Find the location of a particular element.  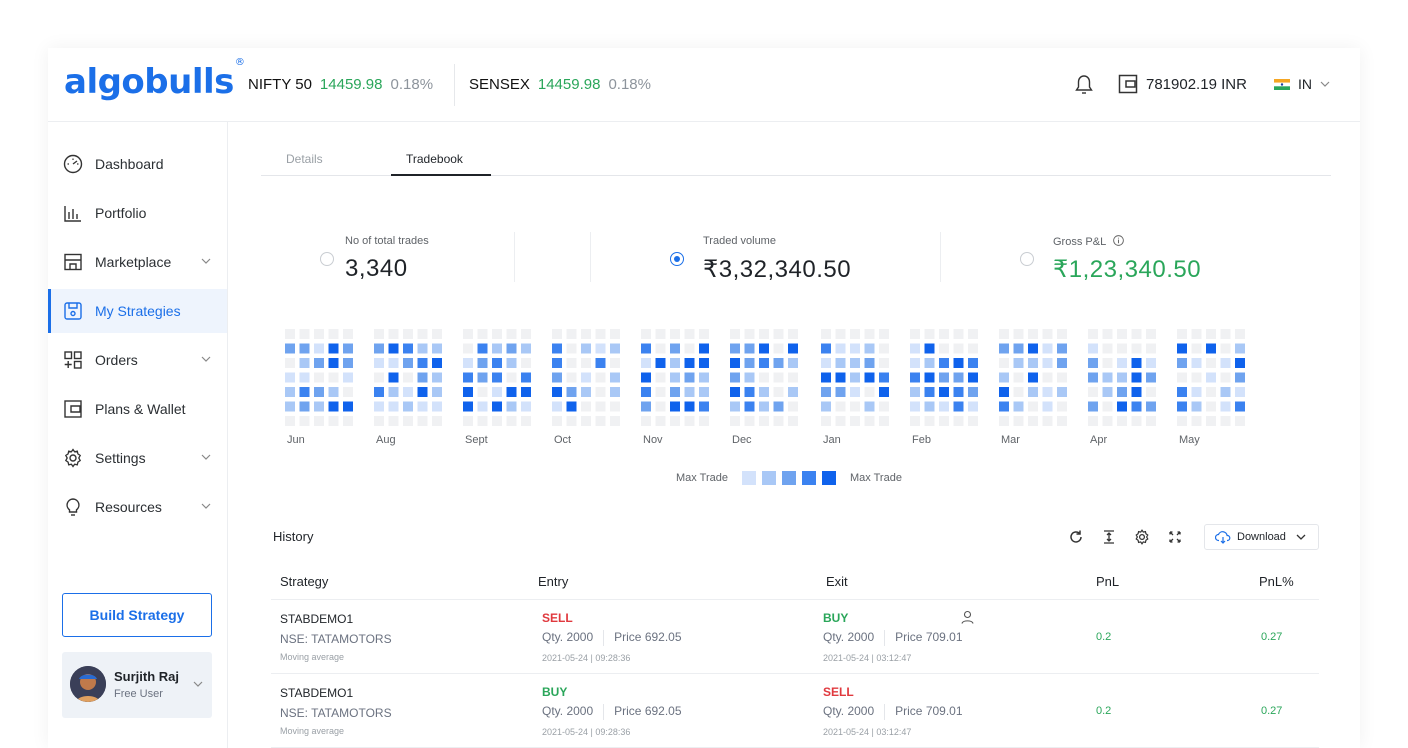

user-profile: Surjith Raj Free User is located at coordinates (137, 685).